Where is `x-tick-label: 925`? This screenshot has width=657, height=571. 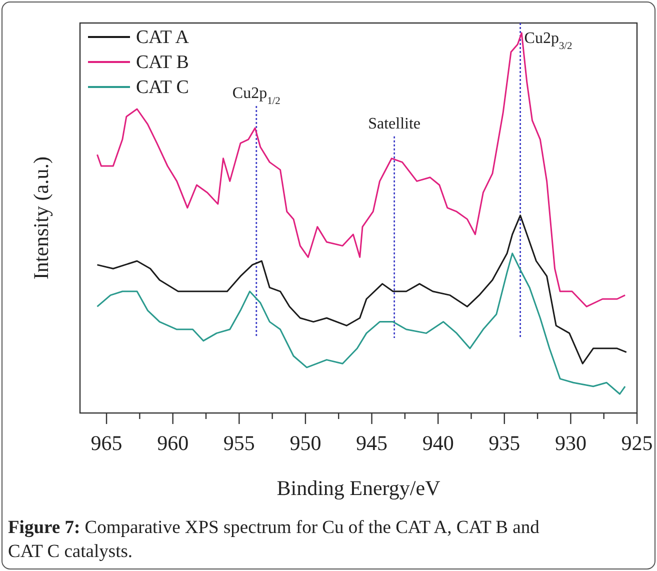 x-tick-label: 925 is located at coordinates (637, 443).